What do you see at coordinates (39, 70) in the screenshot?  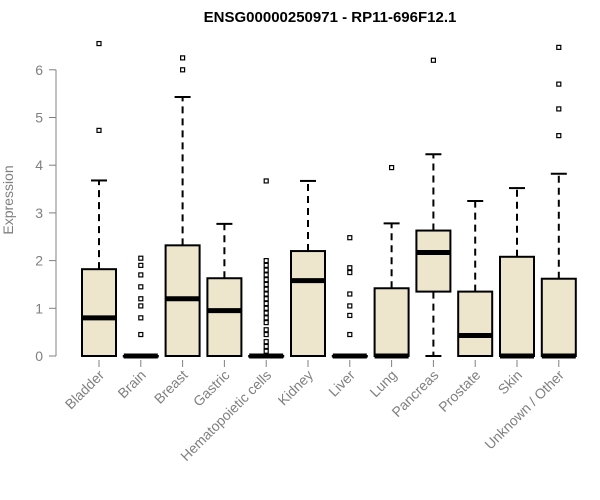 I see `y-tick-label: 6` at bounding box center [39, 70].